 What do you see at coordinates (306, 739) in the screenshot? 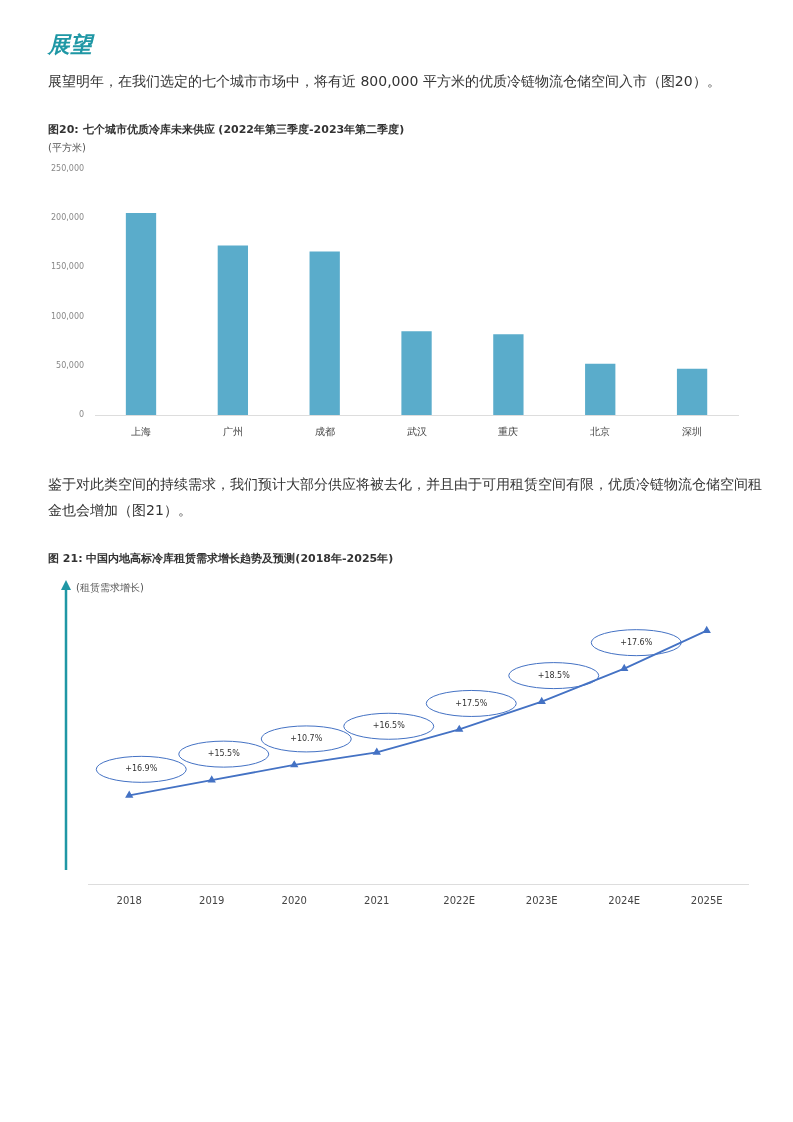
I see `annotation: +10.7%` at bounding box center [306, 739].